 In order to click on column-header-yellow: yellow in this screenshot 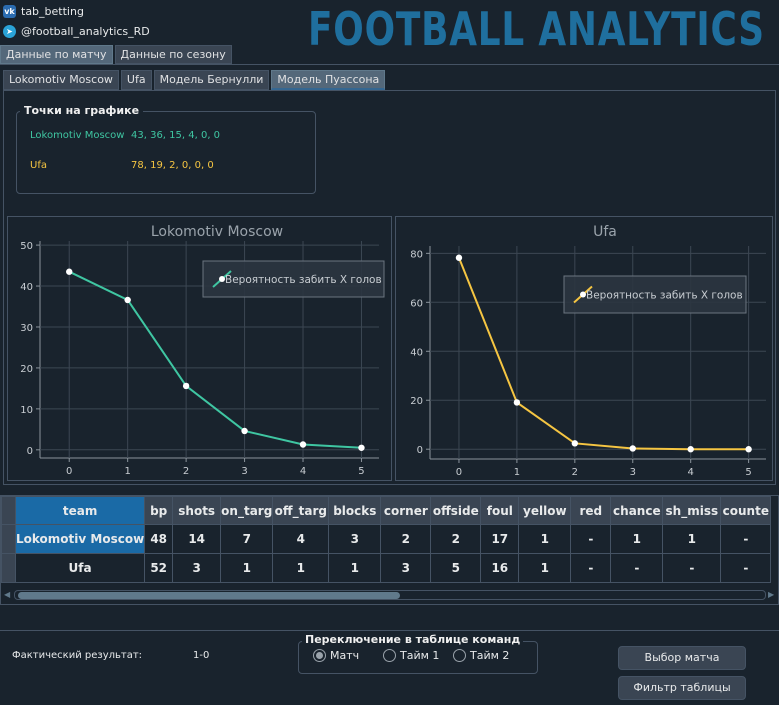, I will do `click(545, 510)`.